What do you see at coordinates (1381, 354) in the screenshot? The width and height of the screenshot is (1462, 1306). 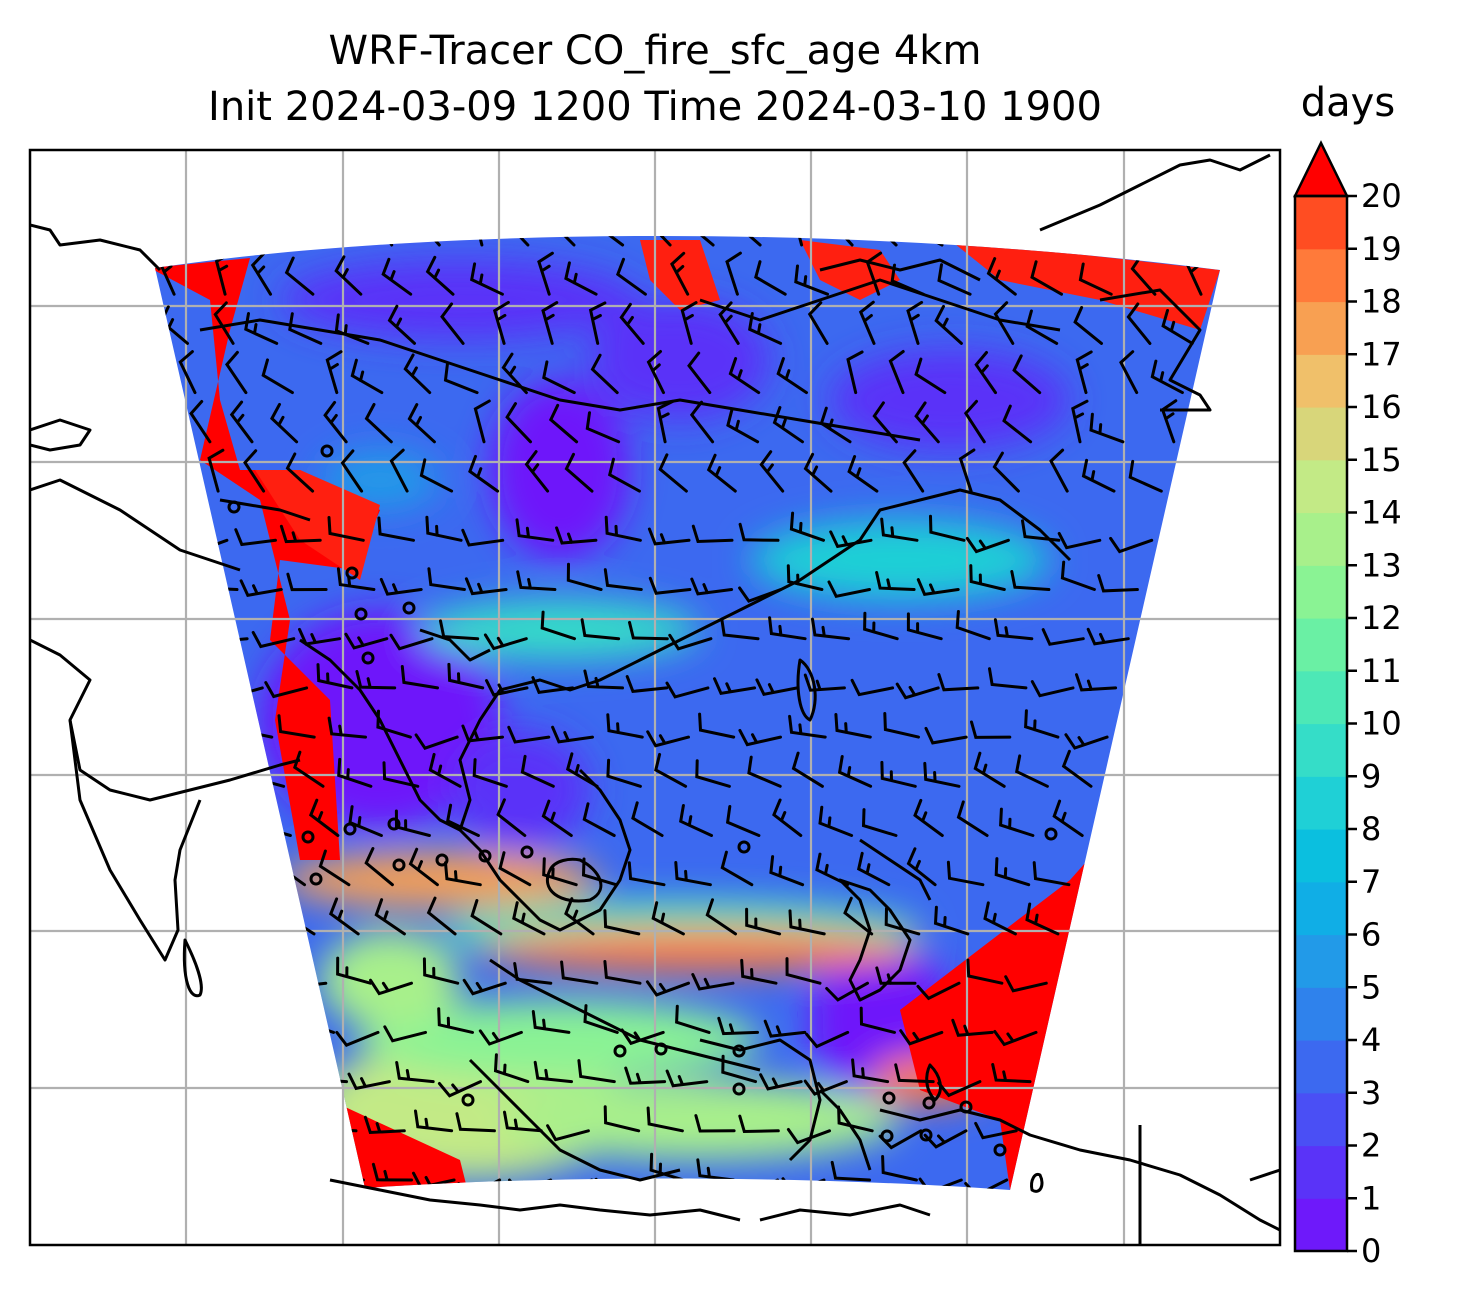 I see `colorbar-tick-label: 17` at bounding box center [1381, 354].